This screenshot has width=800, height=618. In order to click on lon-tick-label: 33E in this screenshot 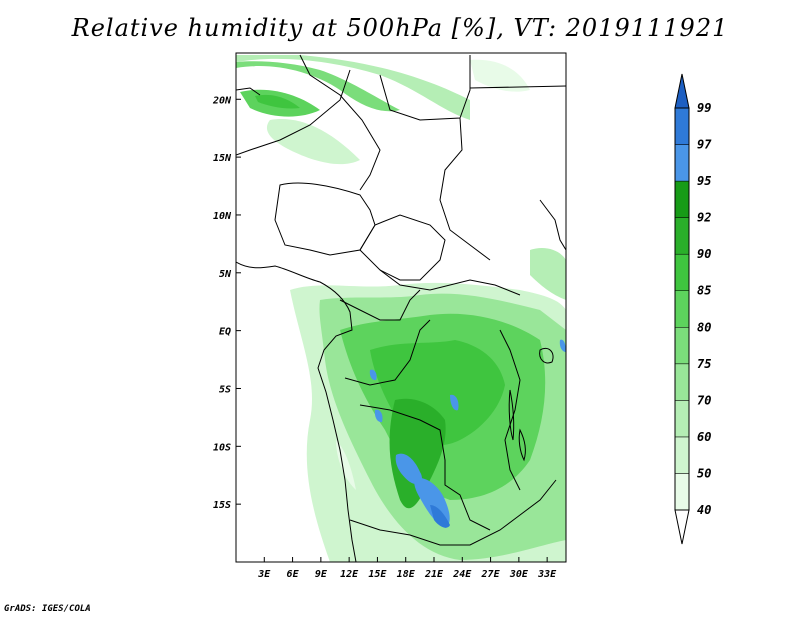, I will do `click(547, 574)`.